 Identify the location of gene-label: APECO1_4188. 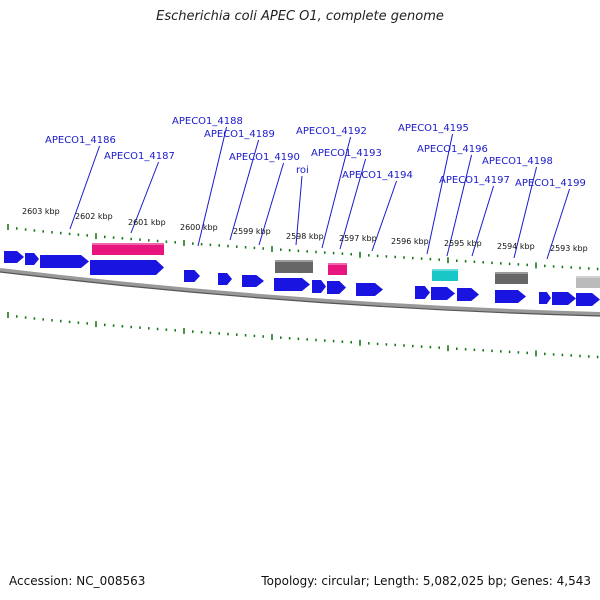
(207, 121).